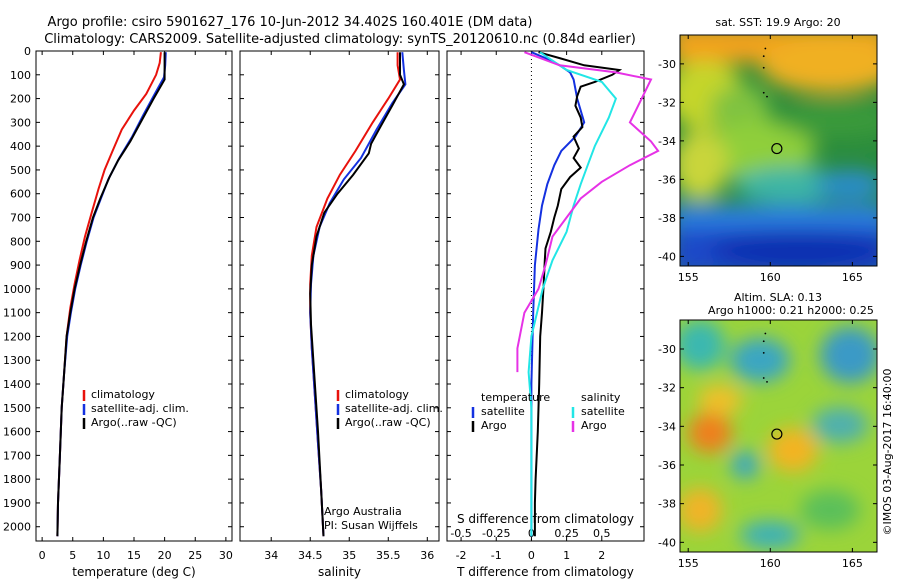  What do you see at coordinates (601, 555) in the screenshot?
I see `x-tick-label: 2` at bounding box center [601, 555].